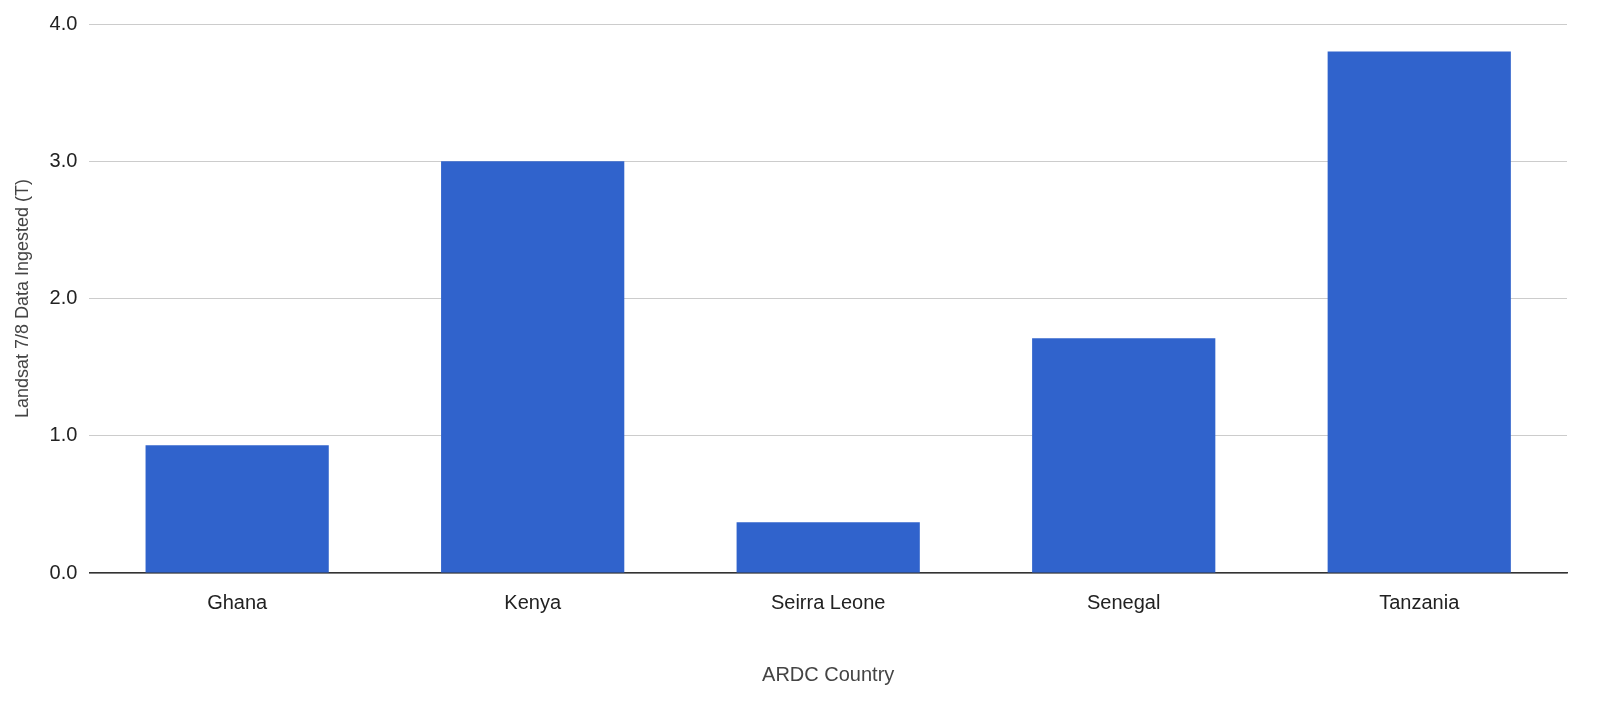 The image size is (1613, 701). What do you see at coordinates (533, 601) in the screenshot?
I see `x-tick-label: Kenya` at bounding box center [533, 601].